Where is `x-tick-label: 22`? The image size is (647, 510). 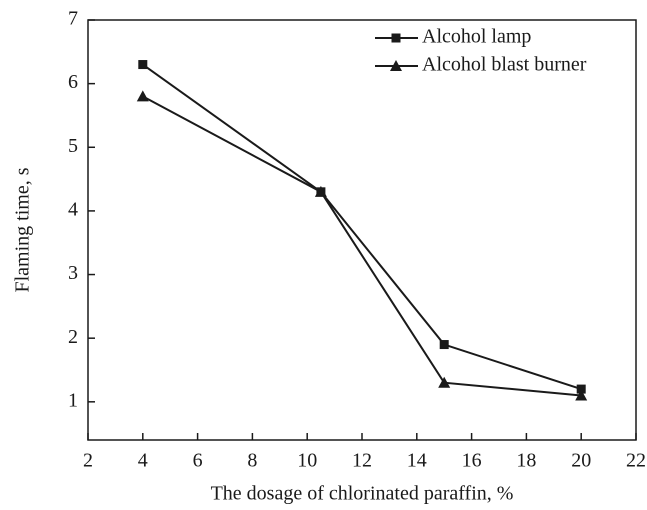 x-tick-label: 22 is located at coordinates (636, 461).